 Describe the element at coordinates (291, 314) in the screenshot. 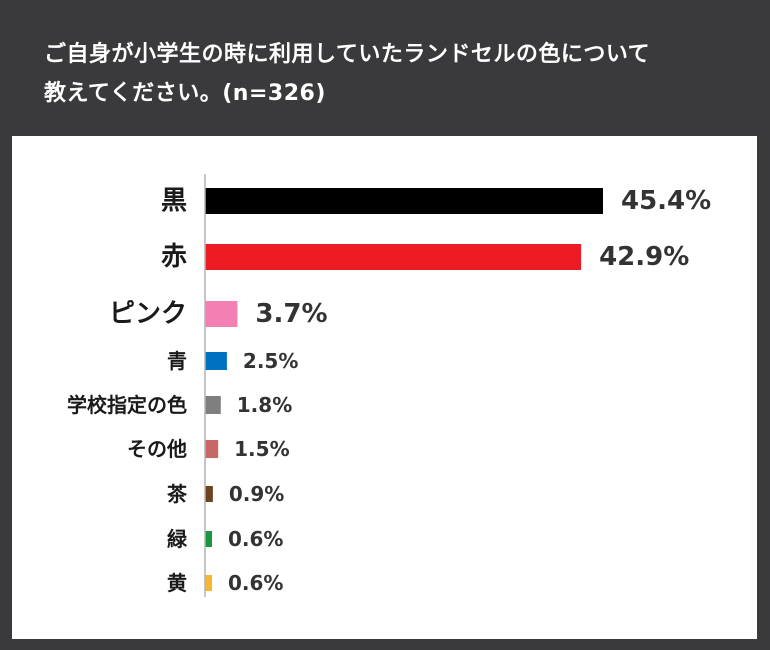

I see `value-label-2: 3.7%` at that location.